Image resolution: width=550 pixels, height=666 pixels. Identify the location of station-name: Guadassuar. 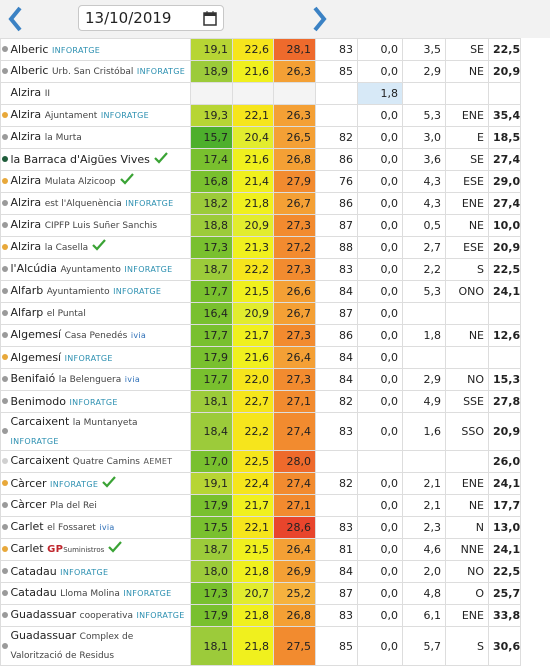
(43, 635).